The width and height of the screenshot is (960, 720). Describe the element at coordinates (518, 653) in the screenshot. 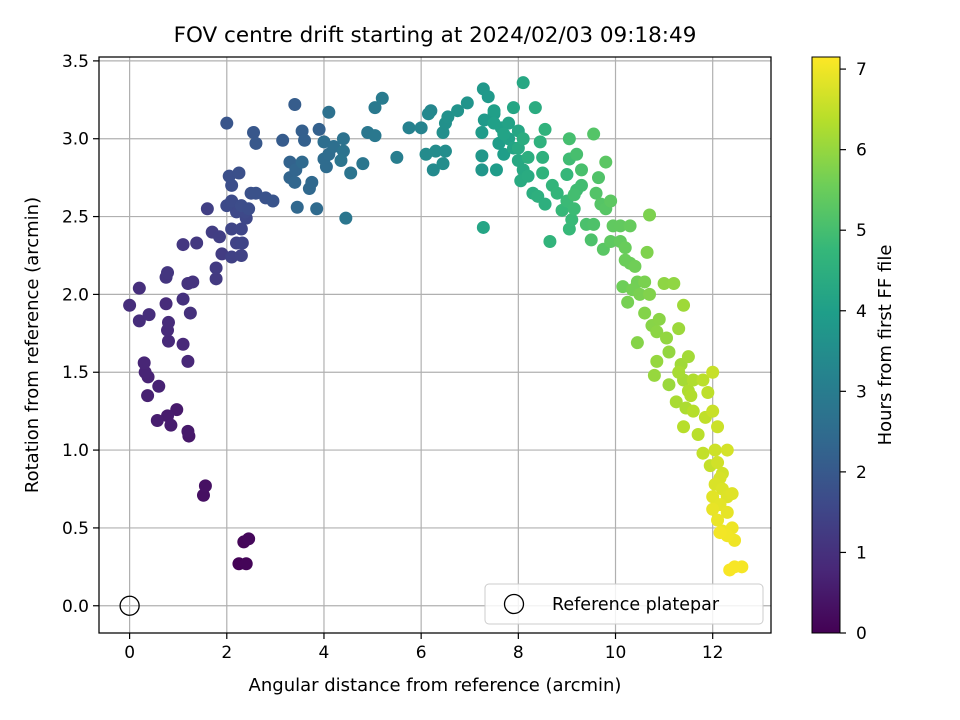

I see `x-tick-label: 8` at that location.